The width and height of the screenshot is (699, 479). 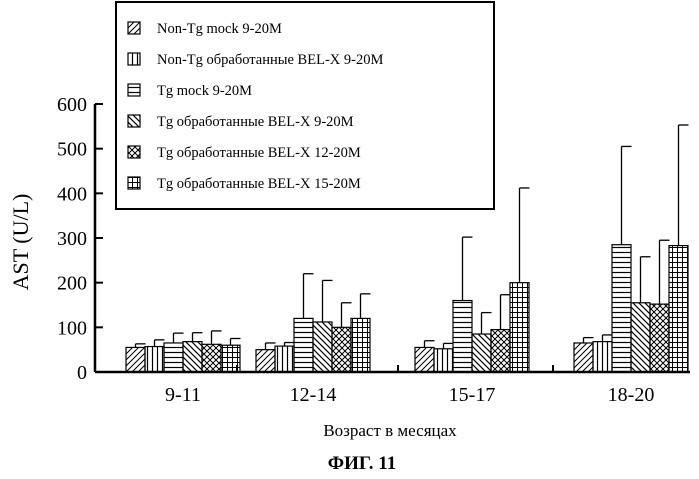 What do you see at coordinates (72, 105) in the screenshot?
I see `y-tick-label: 600` at bounding box center [72, 105].